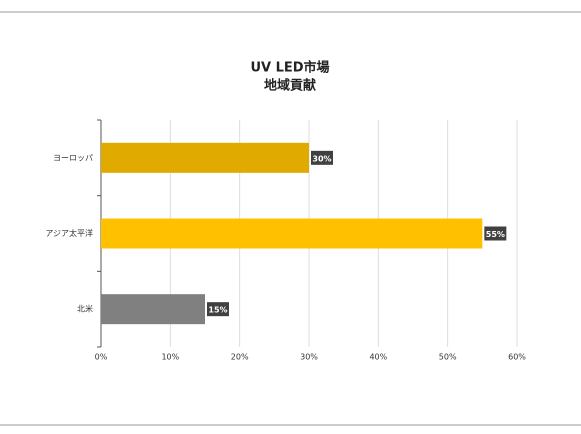  I want to click on value-label: 30%, so click(321, 158).